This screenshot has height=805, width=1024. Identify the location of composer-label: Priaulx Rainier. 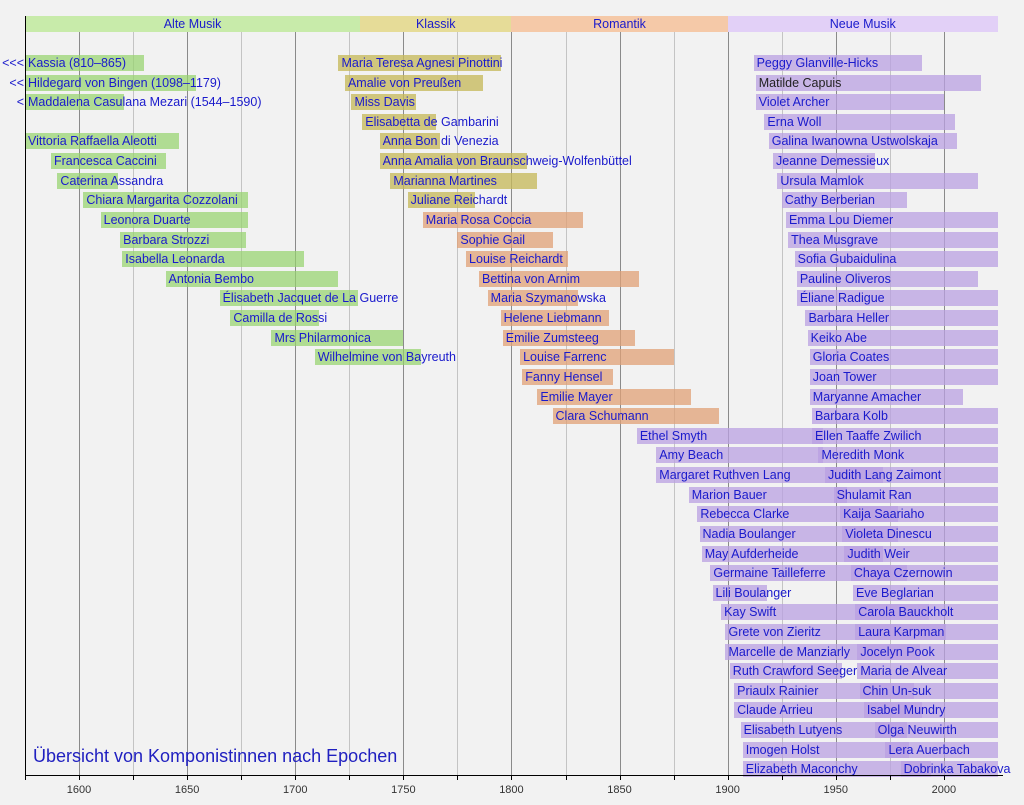
(778, 690).